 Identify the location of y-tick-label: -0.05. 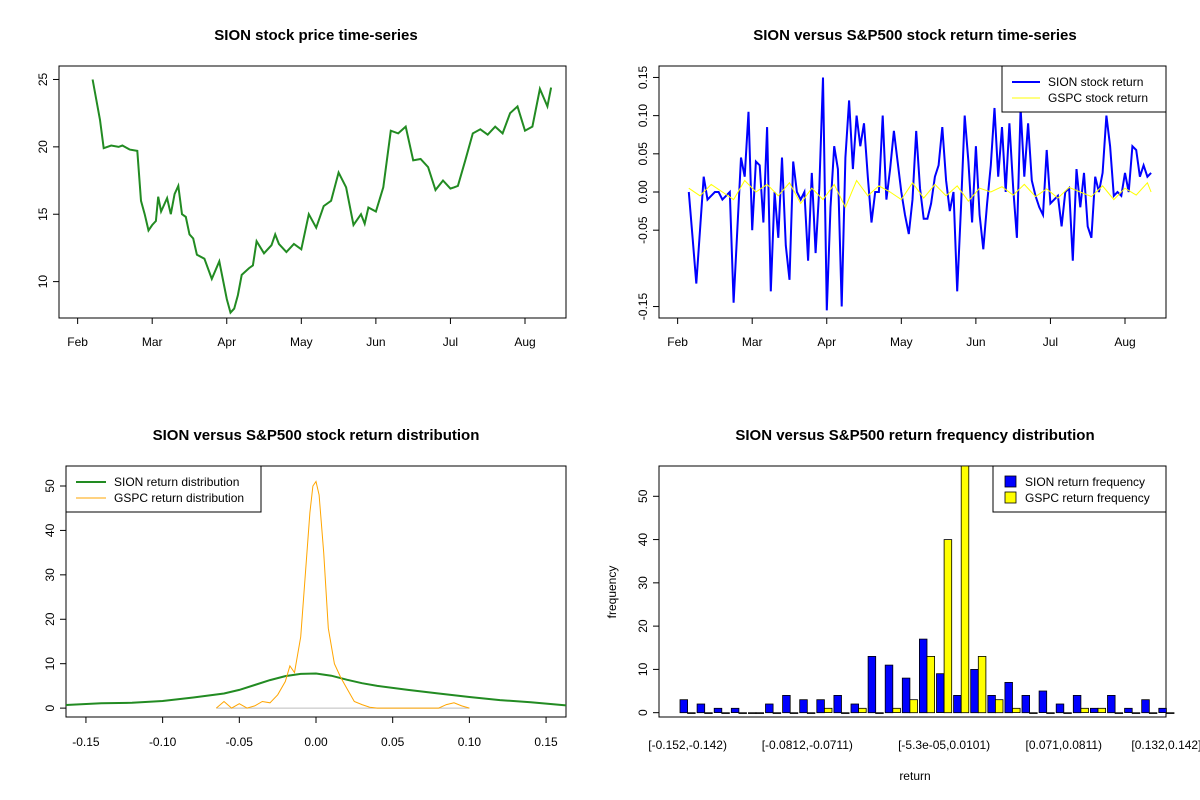
(643, 230).